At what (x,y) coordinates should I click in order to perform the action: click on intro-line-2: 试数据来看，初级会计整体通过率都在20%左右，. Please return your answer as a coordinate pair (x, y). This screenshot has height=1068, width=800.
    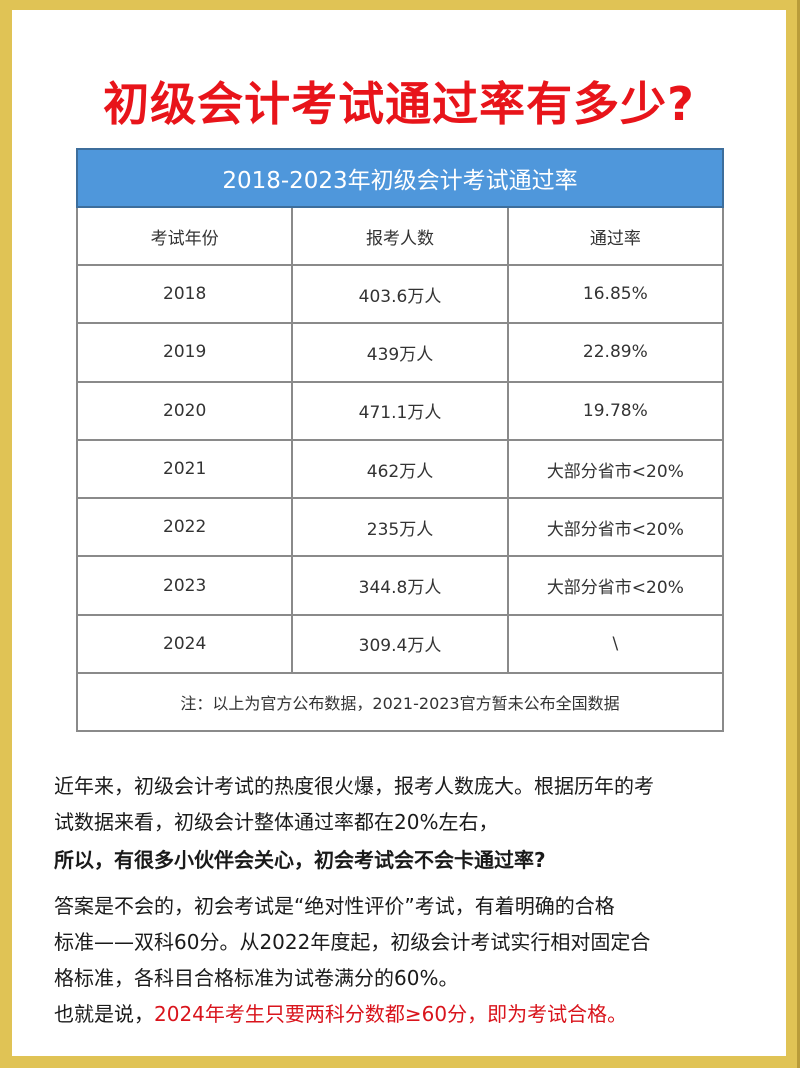
    Looking at the image, I should click on (276, 822).